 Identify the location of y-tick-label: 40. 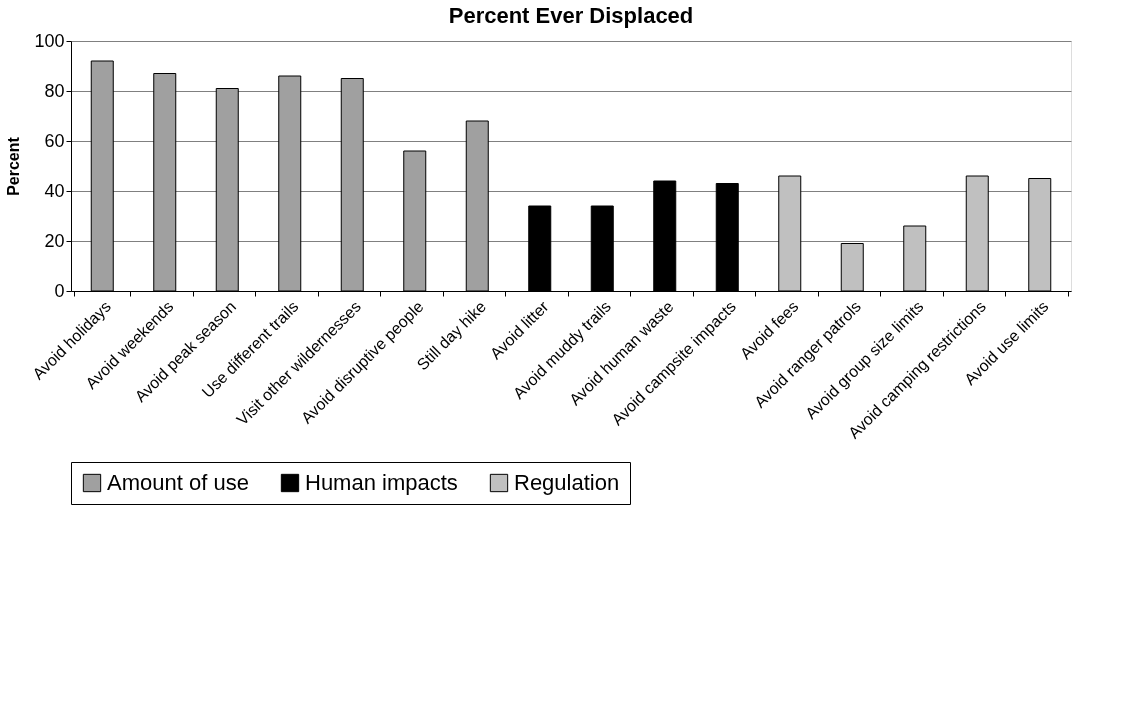
(54, 190).